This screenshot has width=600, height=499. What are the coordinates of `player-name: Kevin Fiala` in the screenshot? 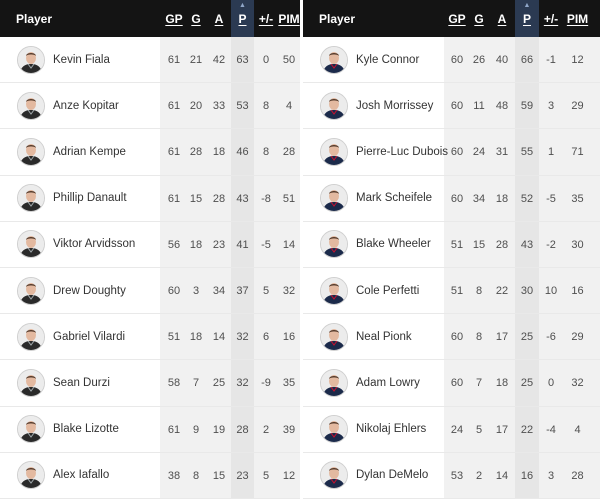 It's located at (81, 59).